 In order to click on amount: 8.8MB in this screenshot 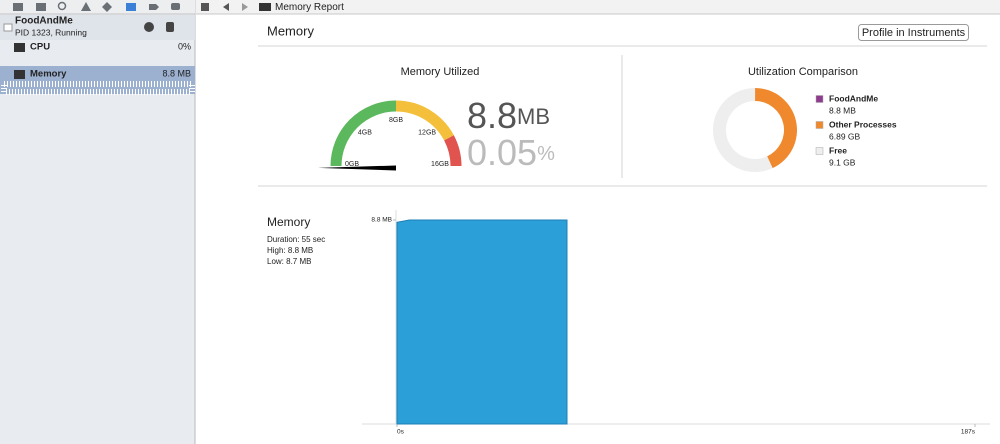, I will do `click(508, 115)`.